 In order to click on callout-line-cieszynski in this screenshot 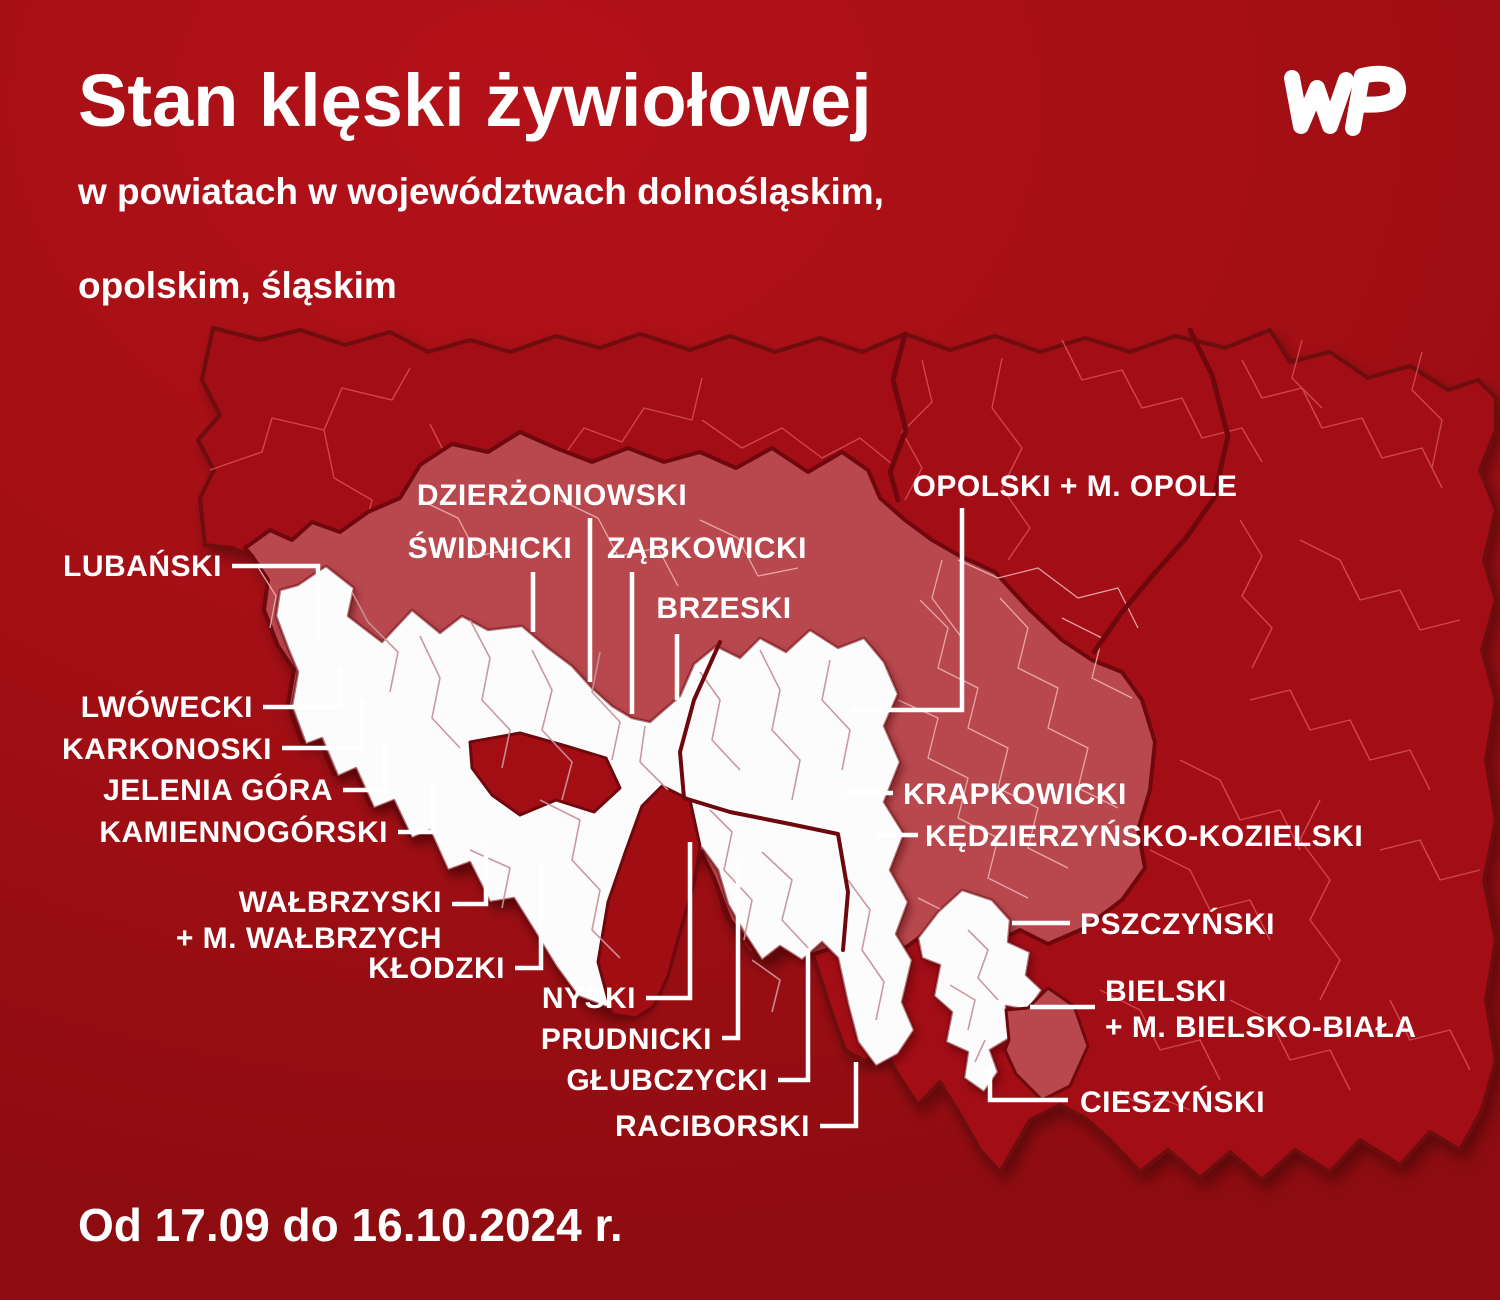, I will do `click(1027, 1085)`.